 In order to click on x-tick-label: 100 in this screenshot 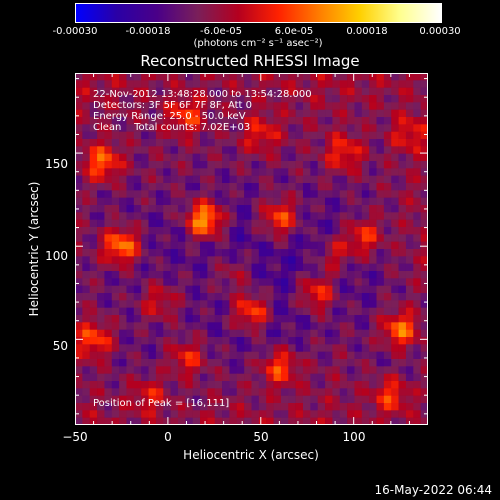, I will do `click(354, 437)`.